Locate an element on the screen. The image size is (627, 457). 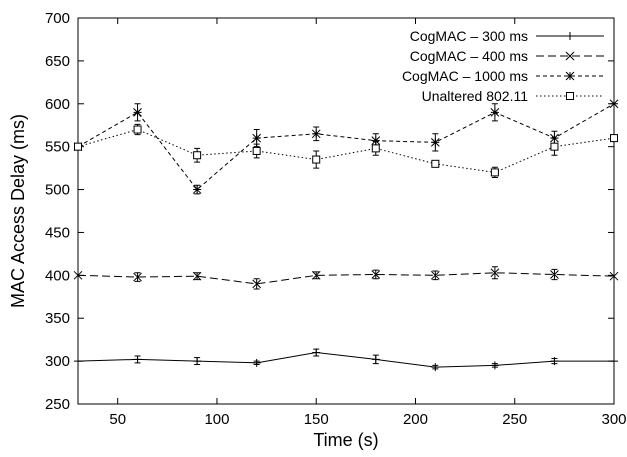
legend-label: CogMAC – 400 ms is located at coordinates (469, 56).